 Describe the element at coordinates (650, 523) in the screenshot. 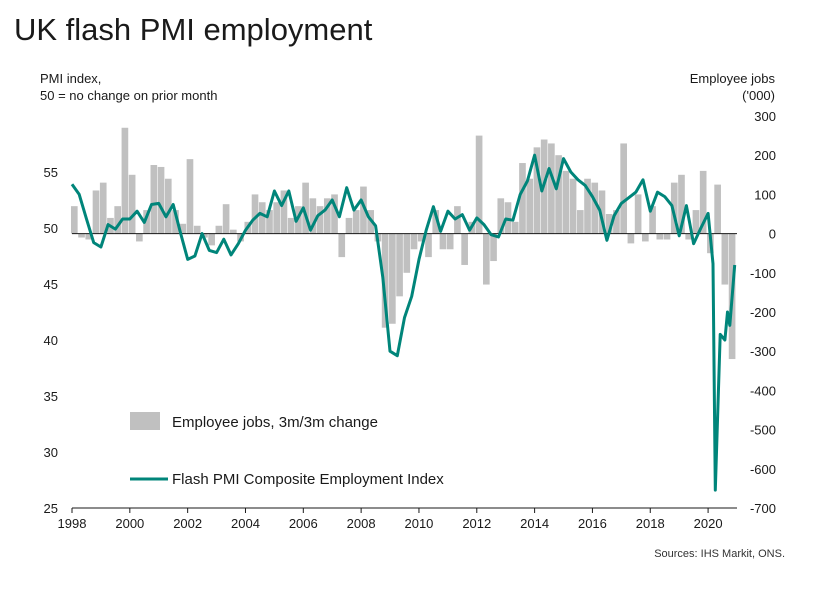

I see `x-tick-label-2018: 2018` at that location.